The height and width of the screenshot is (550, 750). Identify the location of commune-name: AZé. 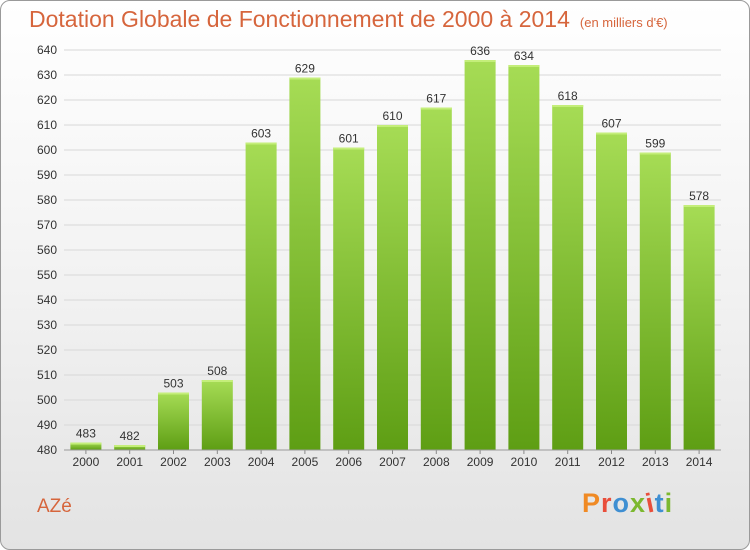
(54, 506).